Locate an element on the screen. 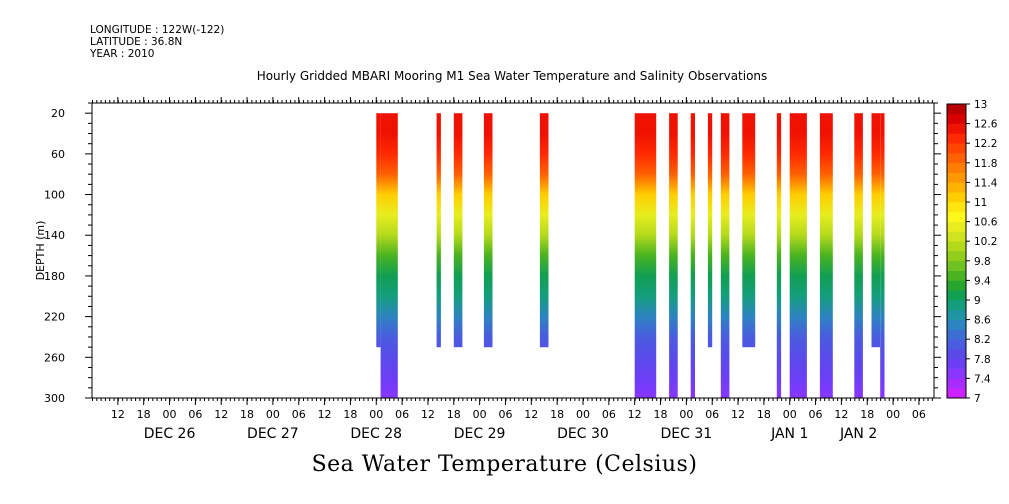  colorbar-tick-label: 9.8 is located at coordinates (982, 262).